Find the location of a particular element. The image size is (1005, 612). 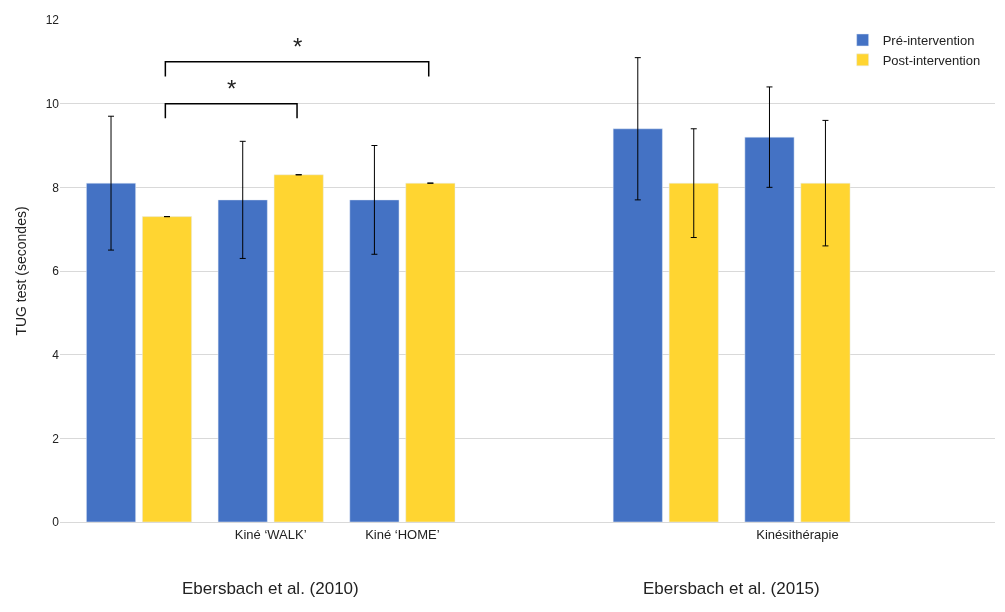

x-tick-label: Kiné ‘HOME’ is located at coordinates (402, 534).